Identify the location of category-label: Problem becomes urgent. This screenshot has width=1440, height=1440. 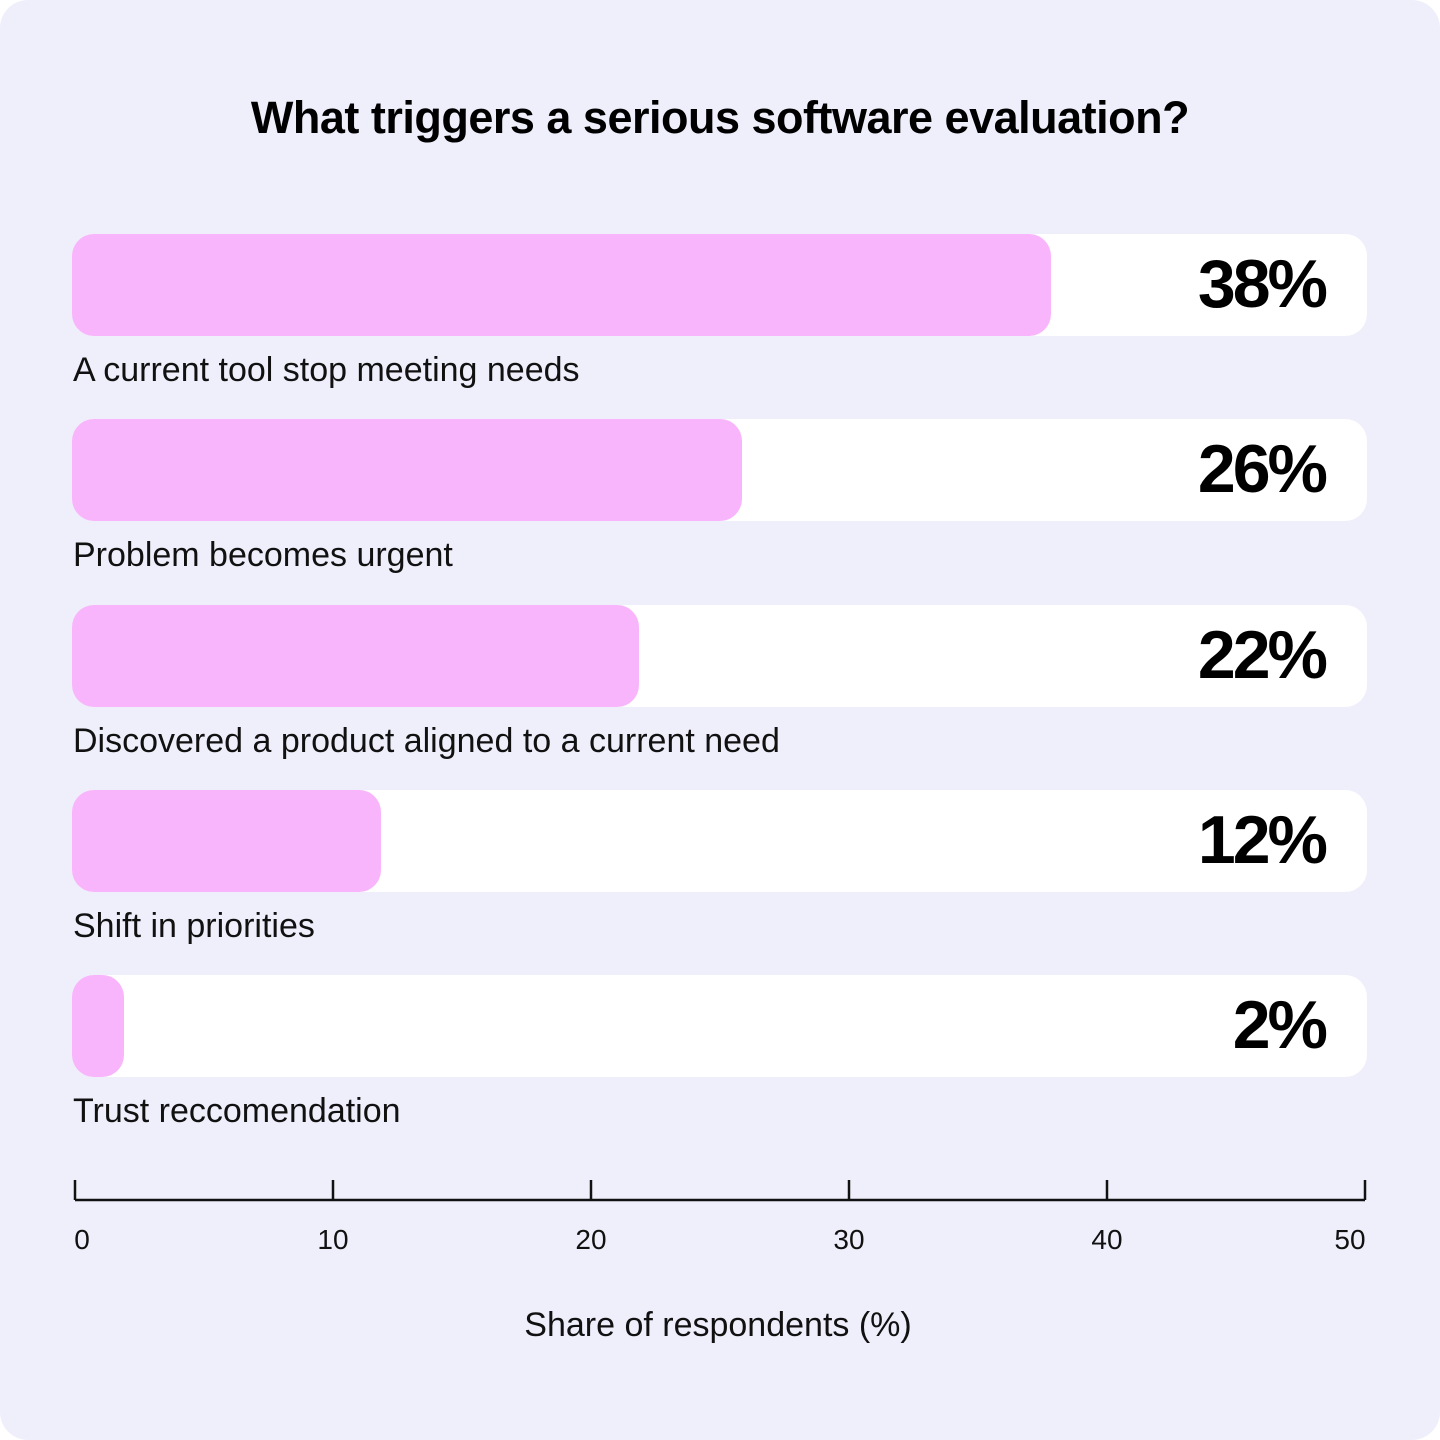
(263, 555).